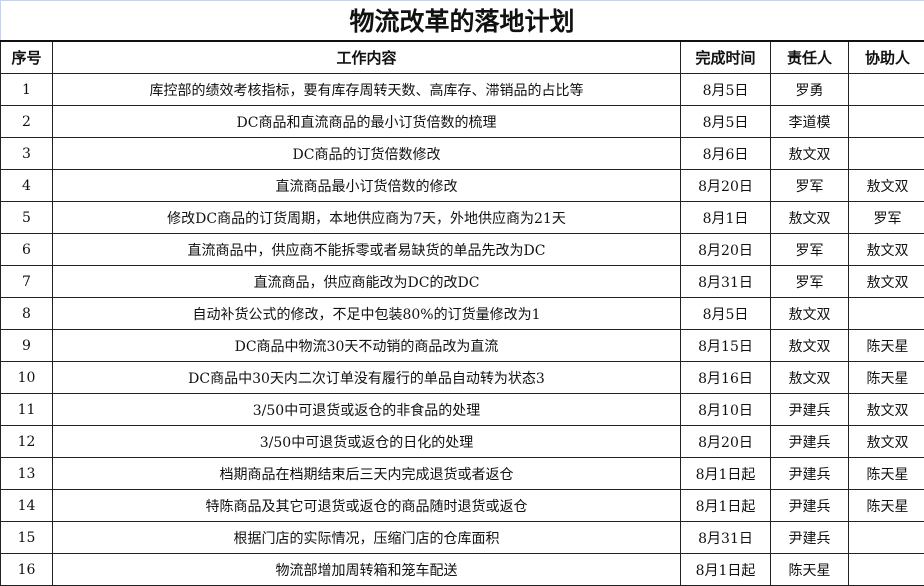 This screenshot has height=586, width=924. What do you see at coordinates (726, 410) in the screenshot?
I see `cell-deadline: 8月10日` at bounding box center [726, 410].